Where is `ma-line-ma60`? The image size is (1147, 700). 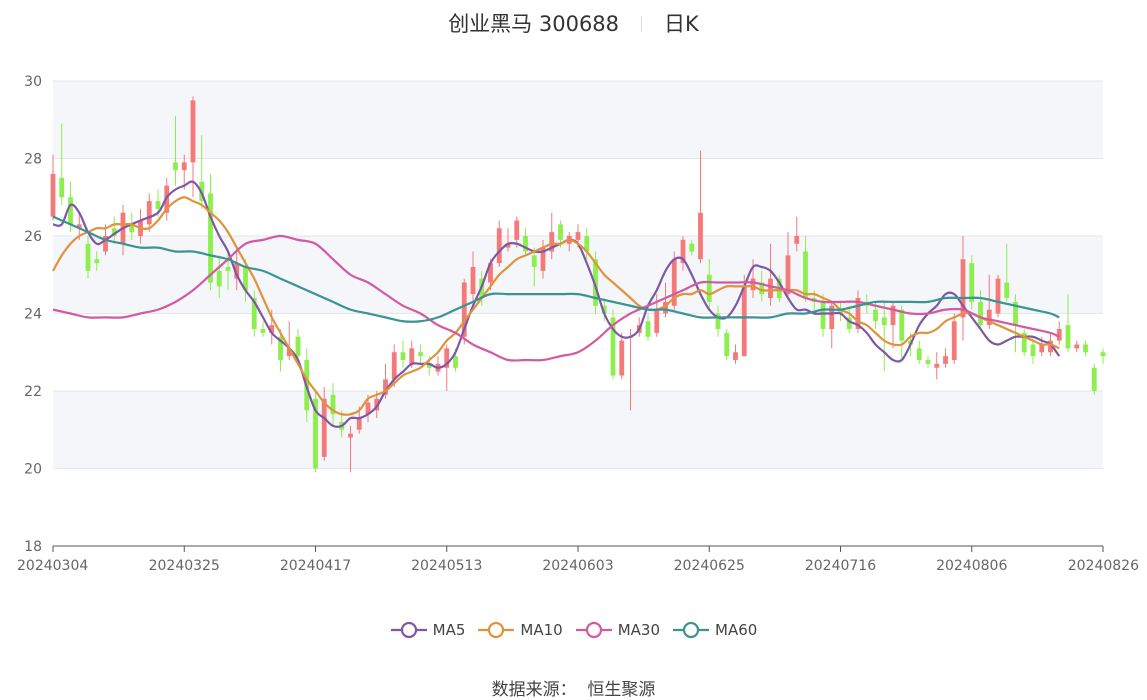 ma-line-ma60 is located at coordinates (556, 269).